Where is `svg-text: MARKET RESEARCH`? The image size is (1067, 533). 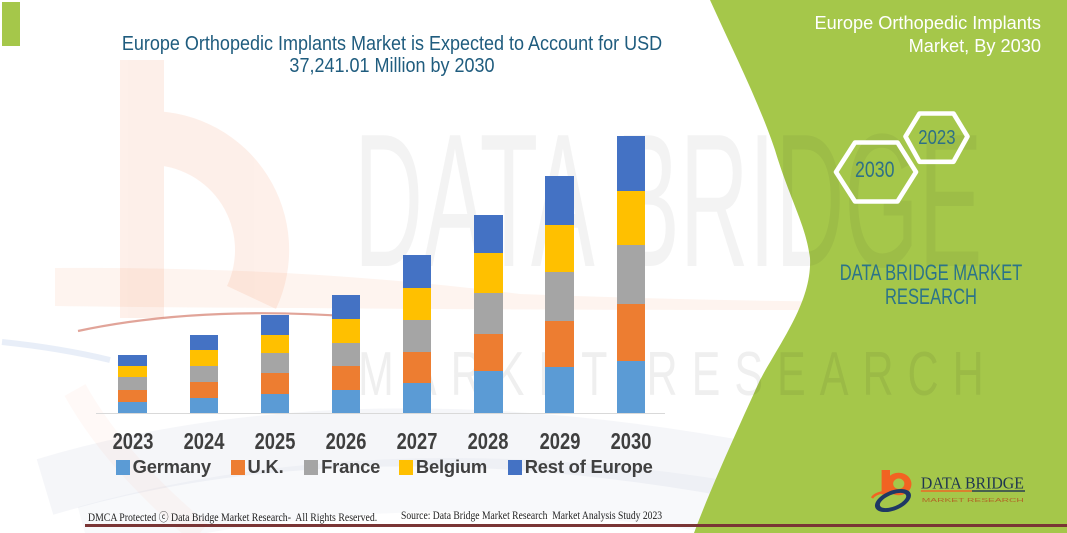
svg-text: MARKET RESEARCH is located at coordinates (973, 501).